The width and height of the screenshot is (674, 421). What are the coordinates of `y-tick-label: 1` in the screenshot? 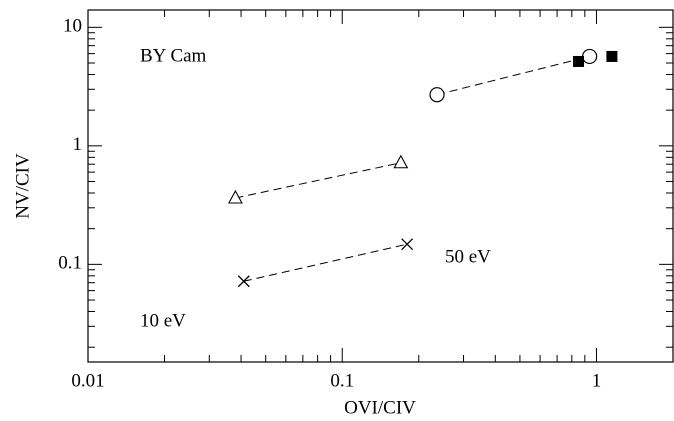 It's located at (78, 144).